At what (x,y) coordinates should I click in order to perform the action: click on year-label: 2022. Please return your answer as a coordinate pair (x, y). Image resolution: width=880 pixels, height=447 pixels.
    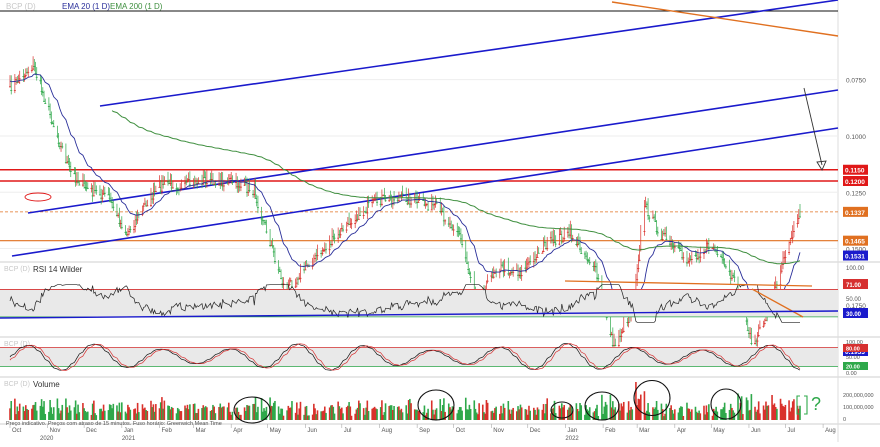
    Looking at the image, I should click on (572, 439).